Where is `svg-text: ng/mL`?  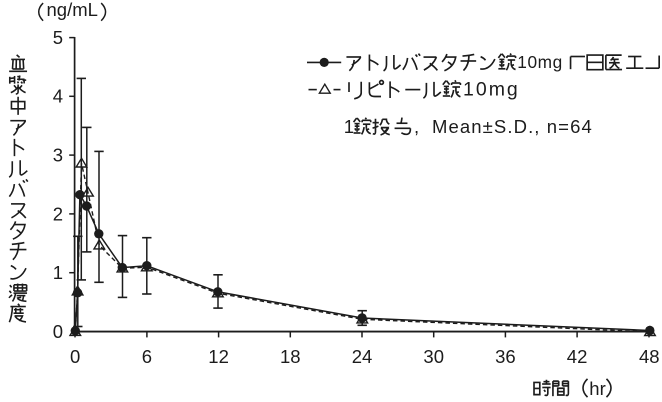 svg-text: ng/mL is located at coordinates (72, 10).